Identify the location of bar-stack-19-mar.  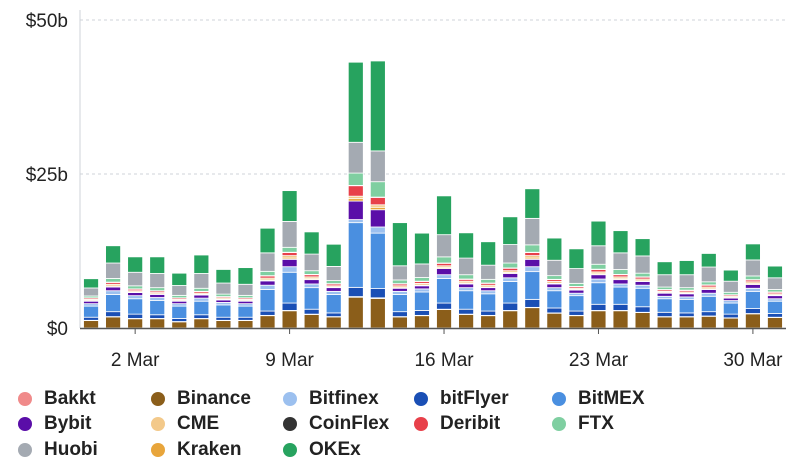
(510, 272).